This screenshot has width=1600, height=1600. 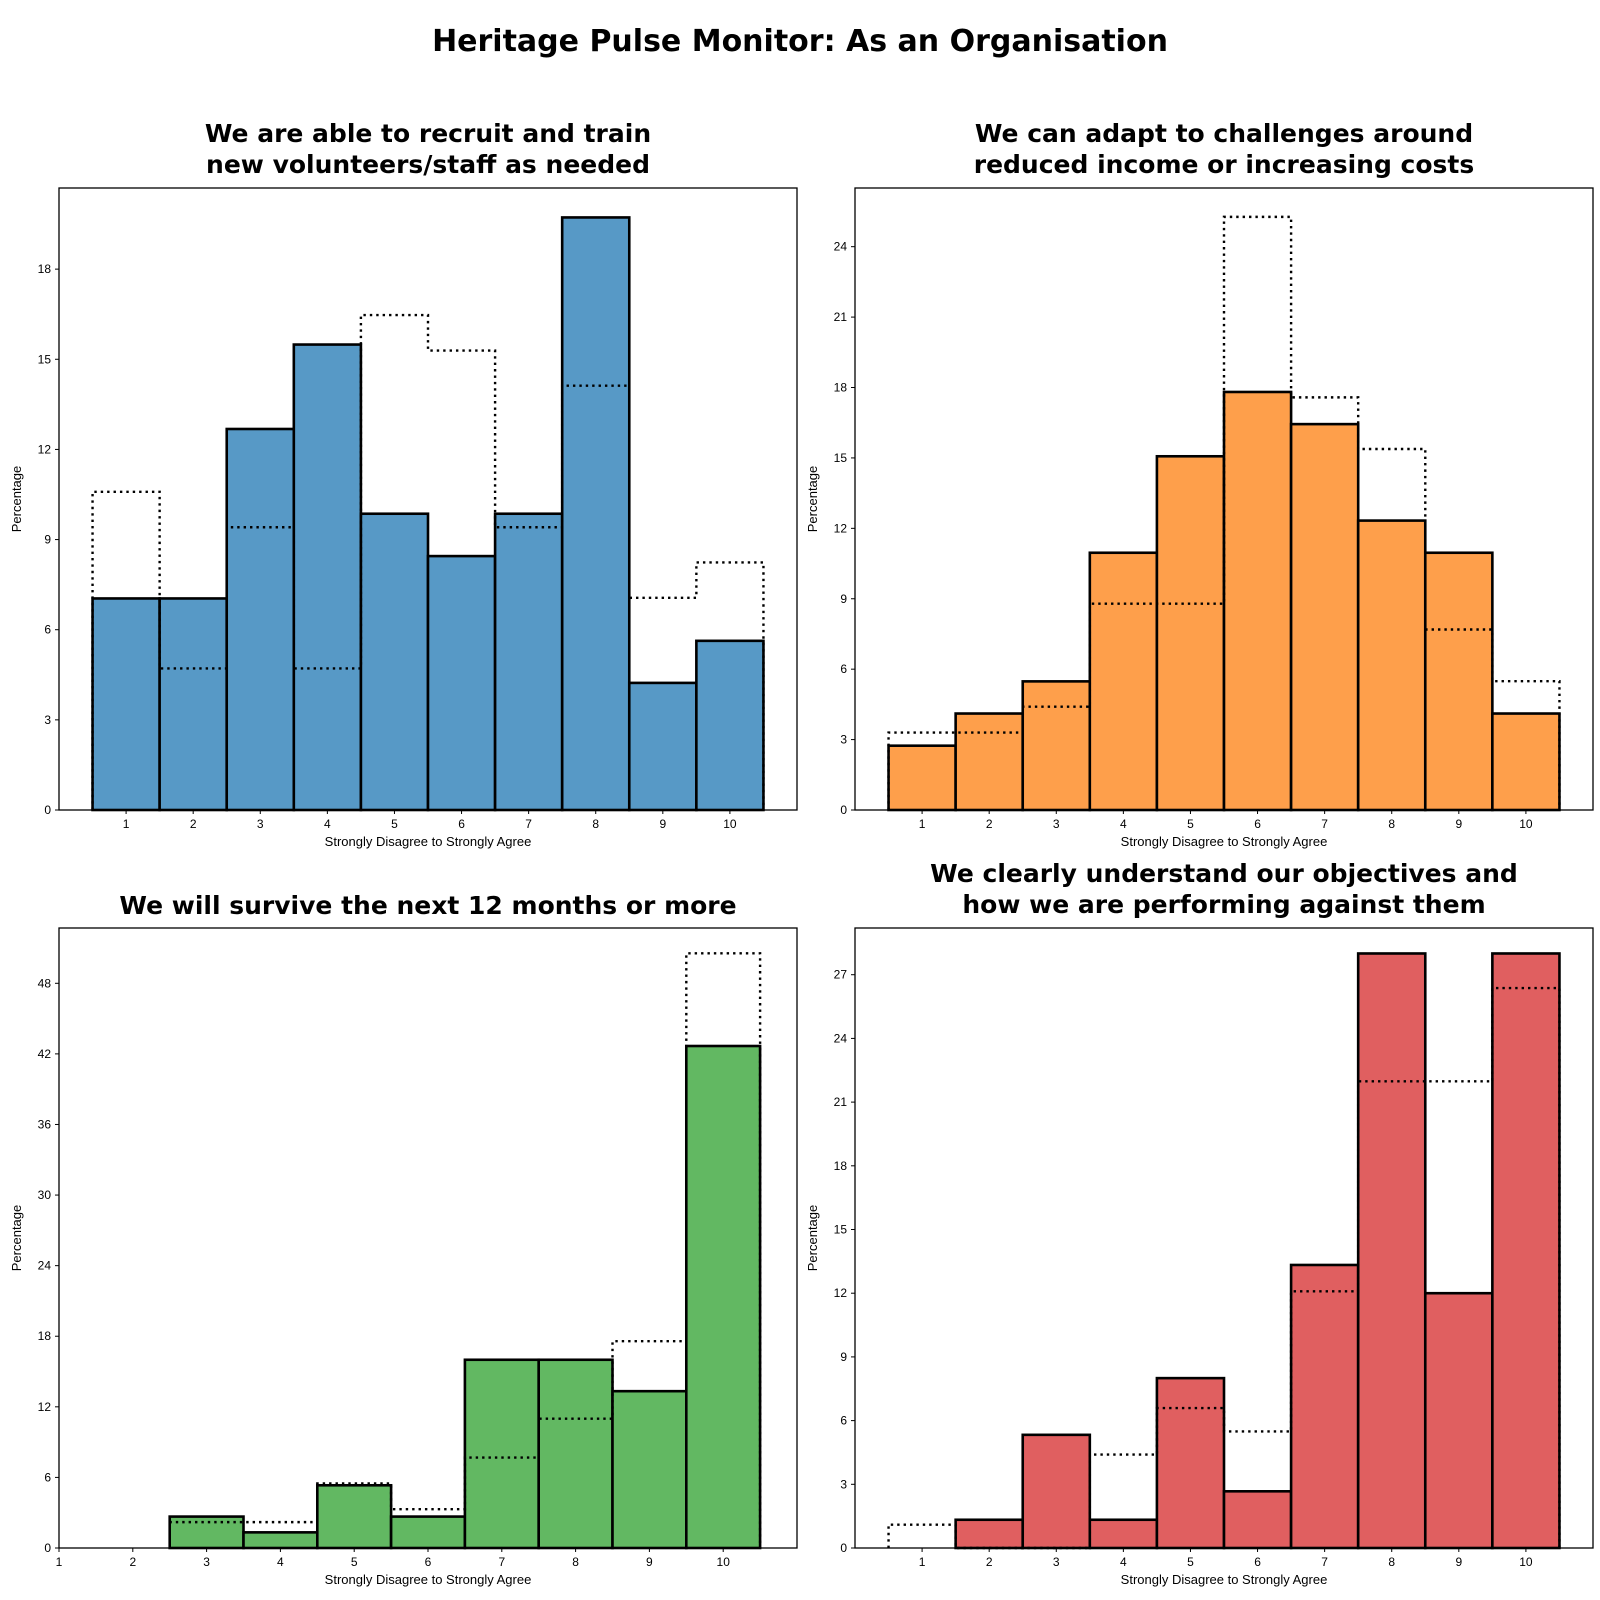 What do you see at coordinates (841, 975) in the screenshot?
I see `y-tick-label: 27` at bounding box center [841, 975].